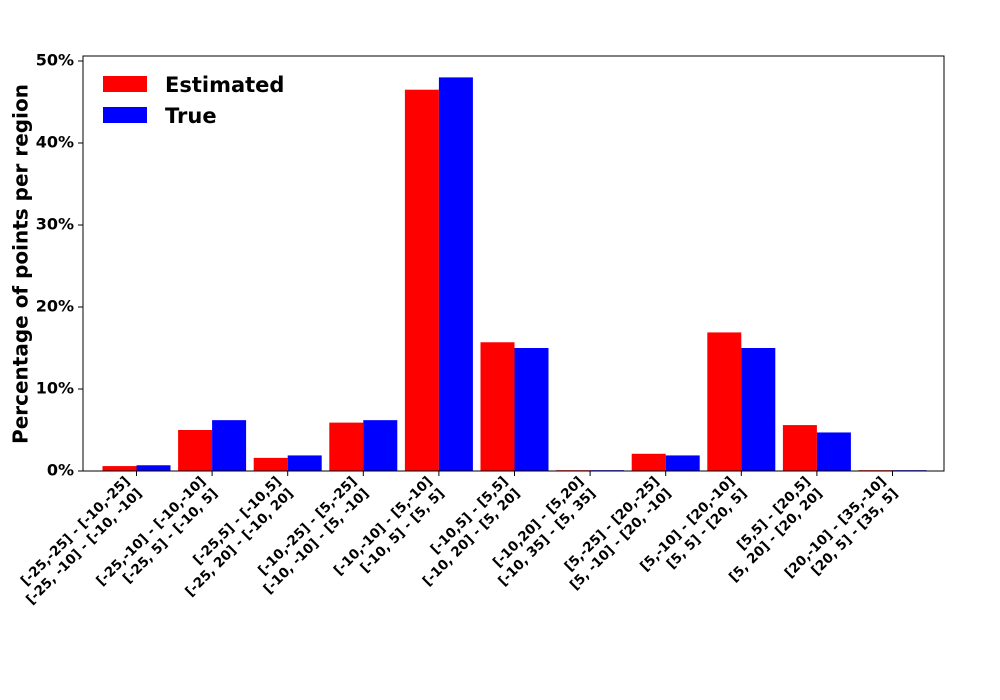  I want to click on legend-swatch-estimated, so click(125, 84).